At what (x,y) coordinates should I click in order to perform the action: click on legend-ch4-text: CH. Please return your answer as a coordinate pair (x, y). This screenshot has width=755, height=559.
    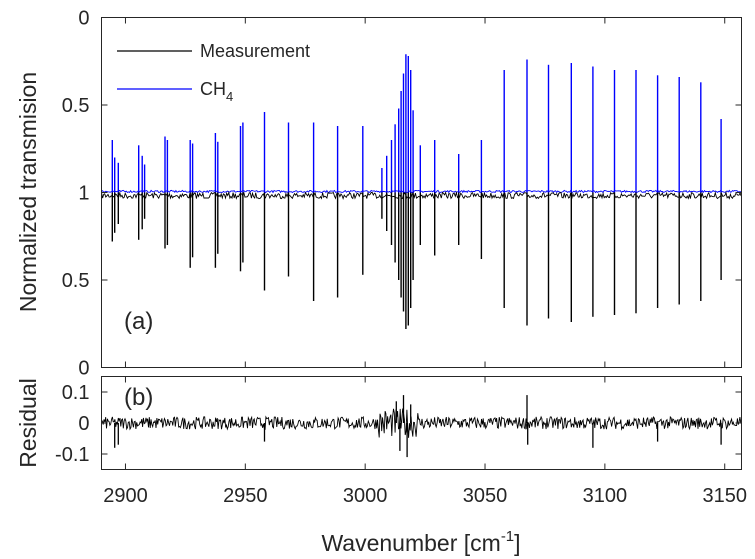
    Looking at the image, I should click on (213, 89).